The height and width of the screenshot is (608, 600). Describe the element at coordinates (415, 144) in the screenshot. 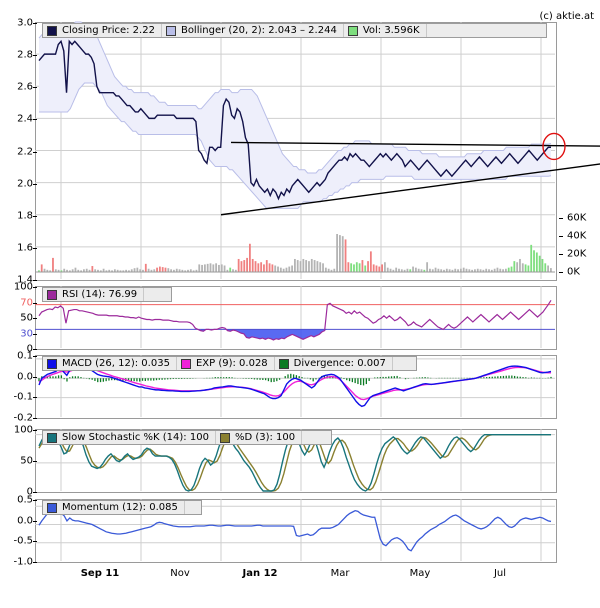

I see `resistance-trendline` at that location.